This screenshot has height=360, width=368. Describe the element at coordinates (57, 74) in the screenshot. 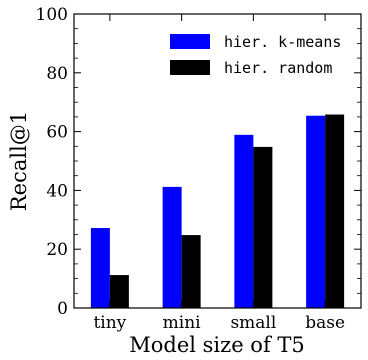

I see `y-tick-label: 80` at that location.